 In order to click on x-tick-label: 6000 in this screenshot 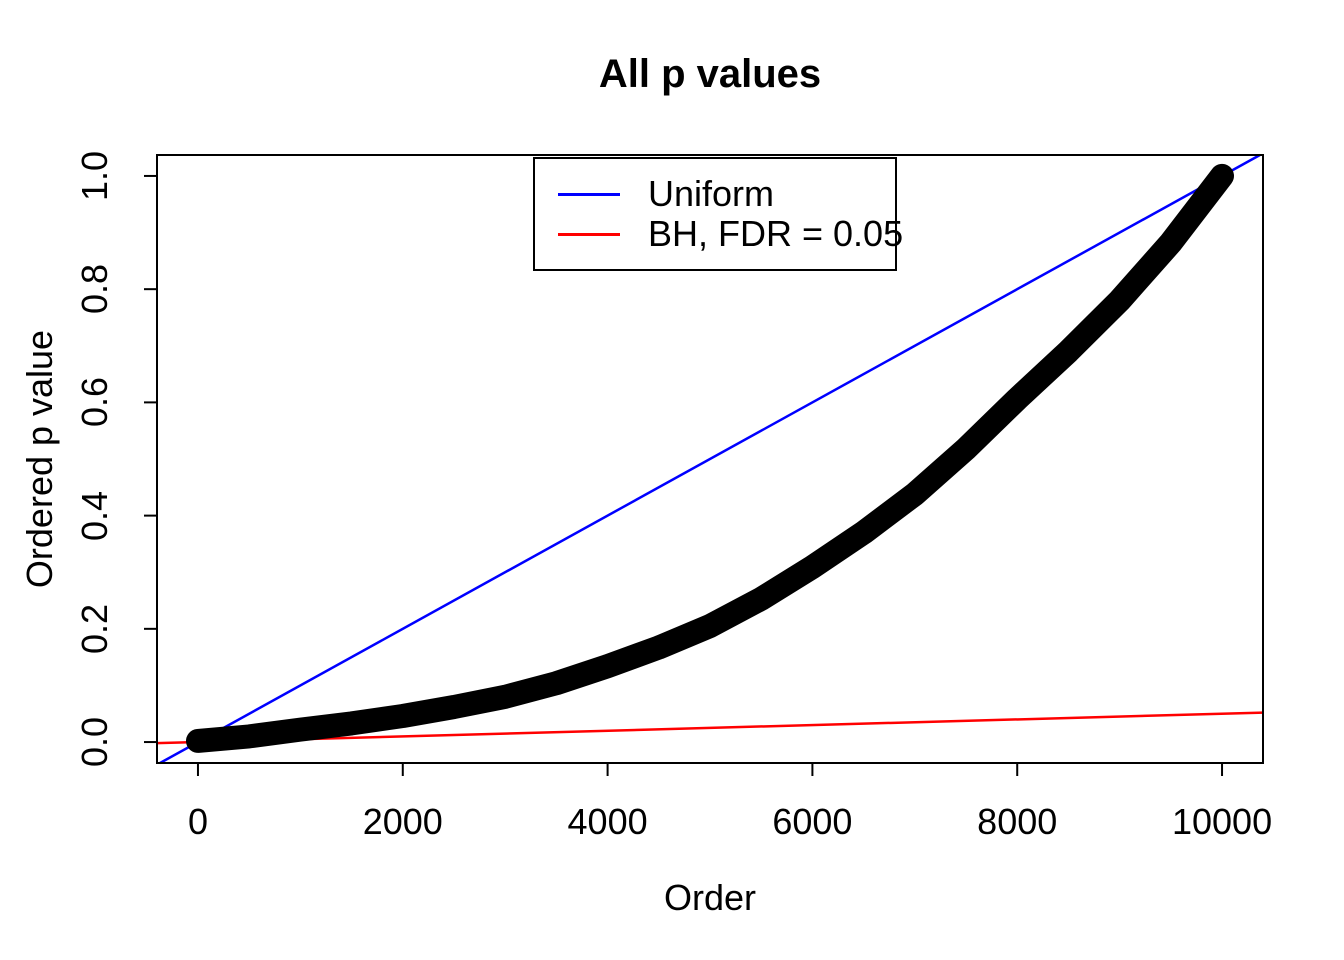, I will do `click(812, 821)`.